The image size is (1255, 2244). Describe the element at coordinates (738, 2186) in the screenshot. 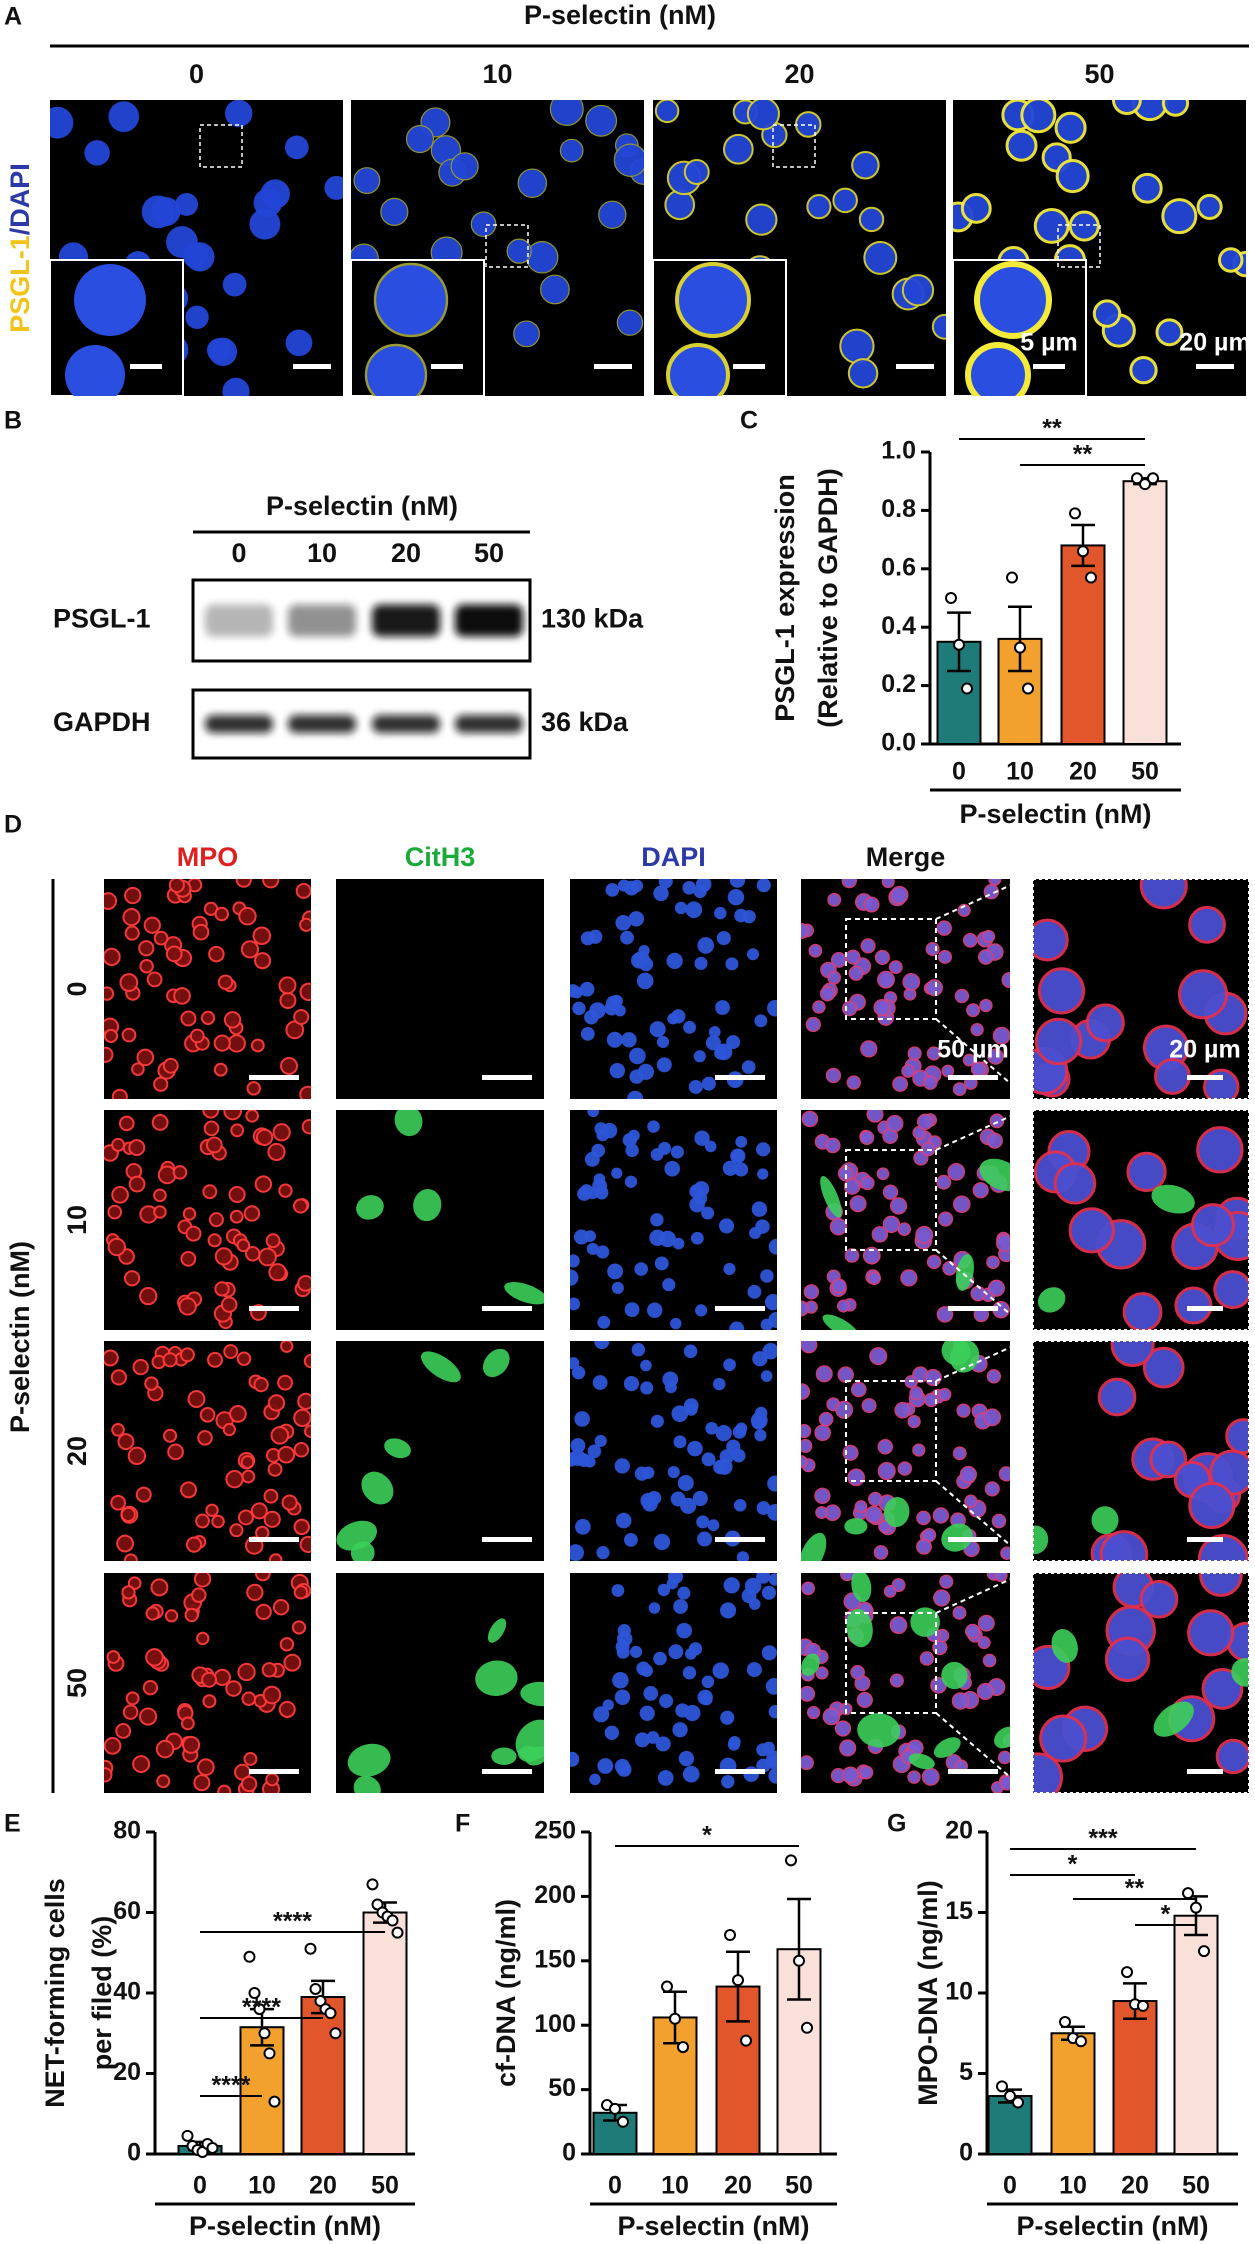

I see `x-tick-label: 20` at that location.